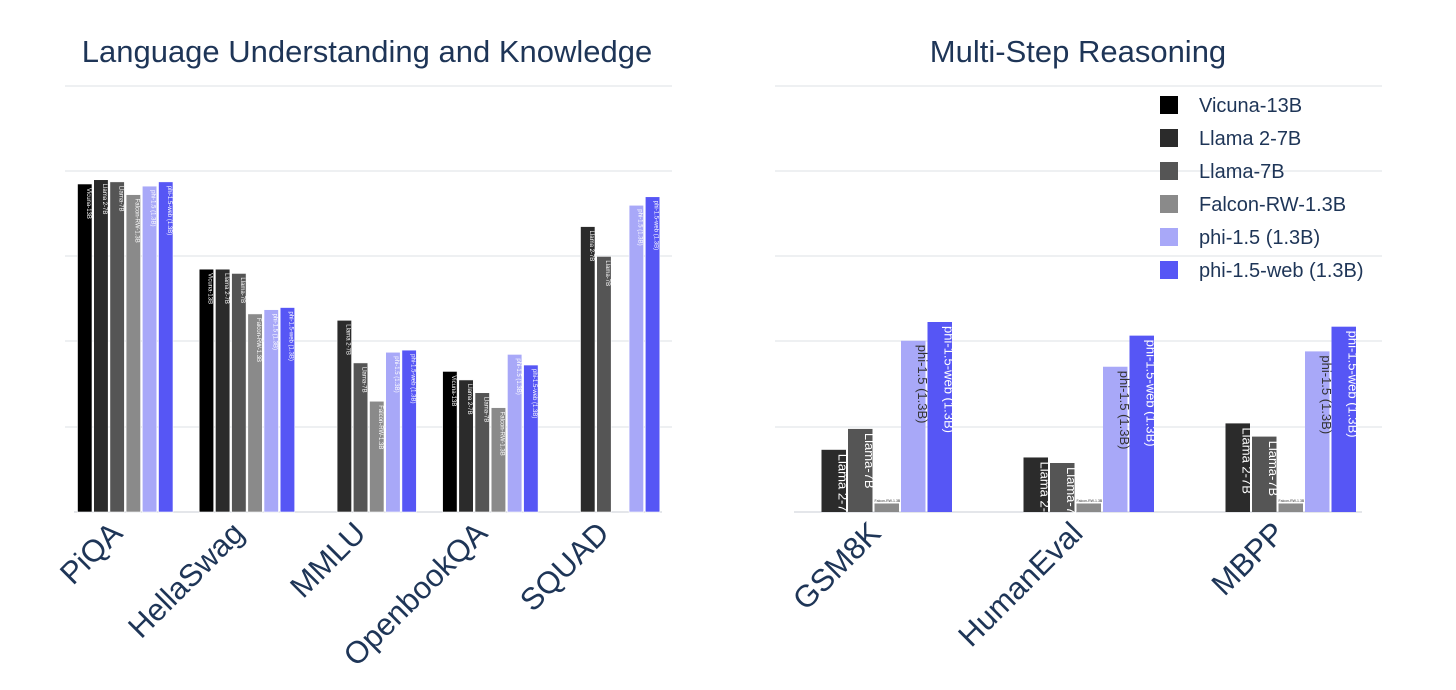  Describe the element at coordinates (364, 380) in the screenshot. I see `bar-label-mmlu-llama-7b: Llama-7B` at that location.